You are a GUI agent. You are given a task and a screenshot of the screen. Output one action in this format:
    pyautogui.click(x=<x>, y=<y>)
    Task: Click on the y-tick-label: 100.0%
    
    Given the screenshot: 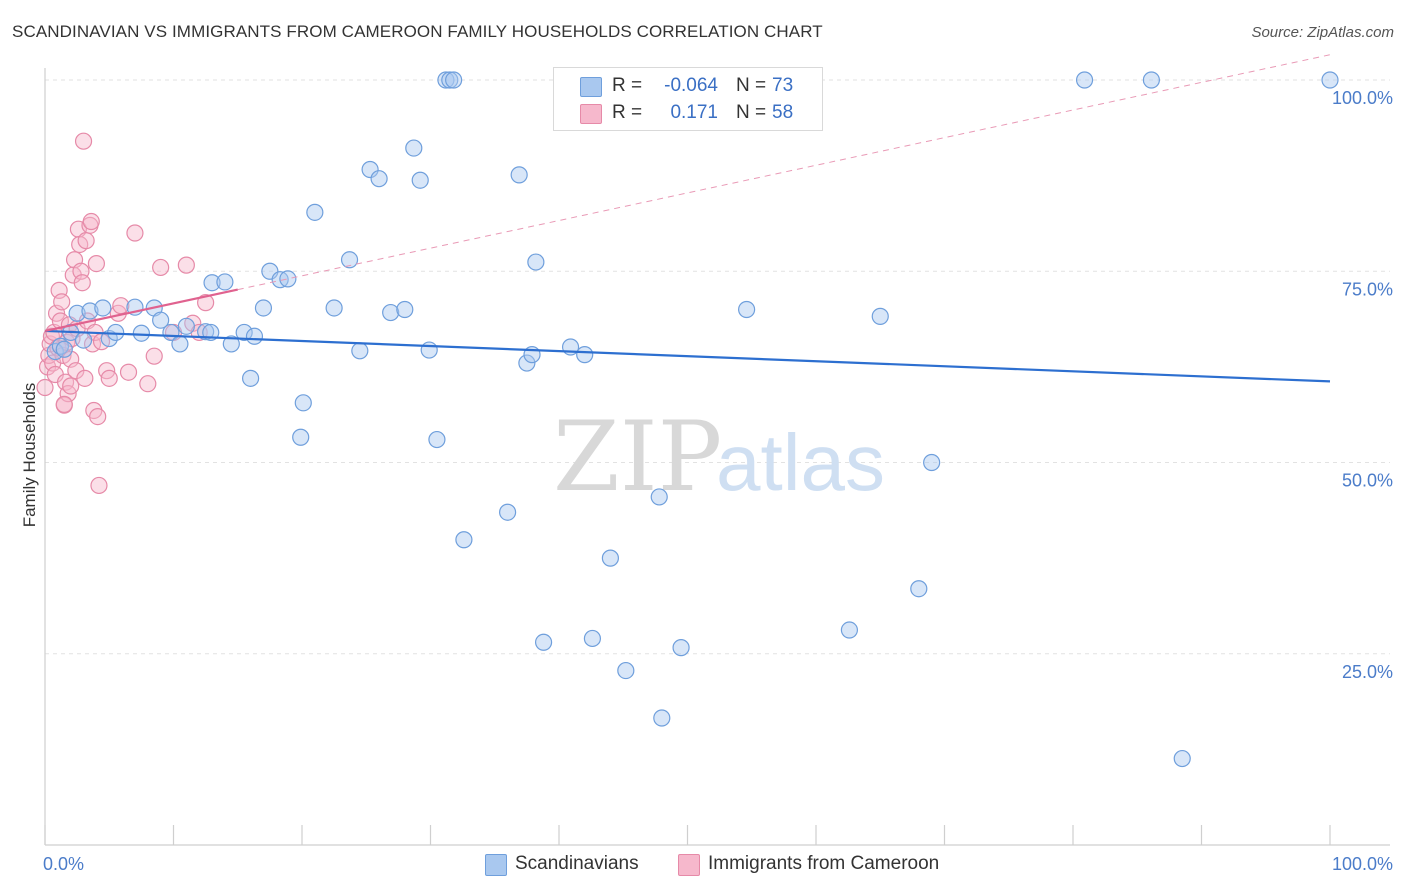 What is the action you would take?
    pyautogui.click(x=1362, y=98)
    